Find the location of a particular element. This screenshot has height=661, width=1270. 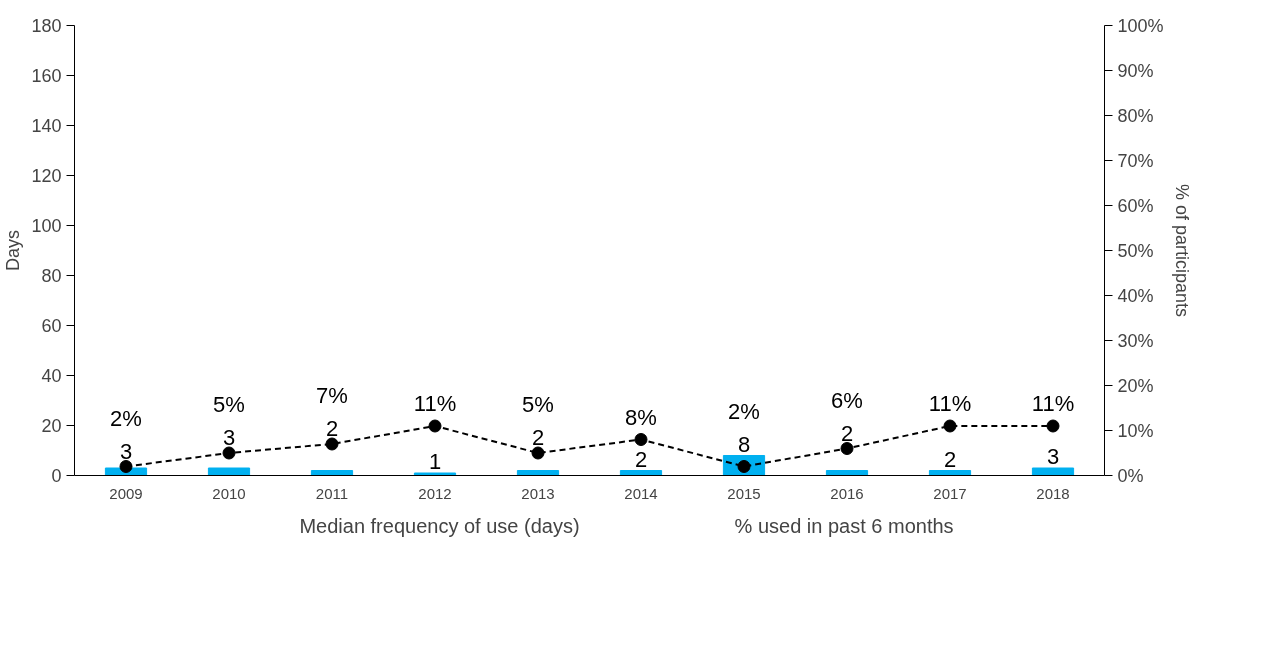

y2-tick-label: 50% is located at coordinates (1135, 250).